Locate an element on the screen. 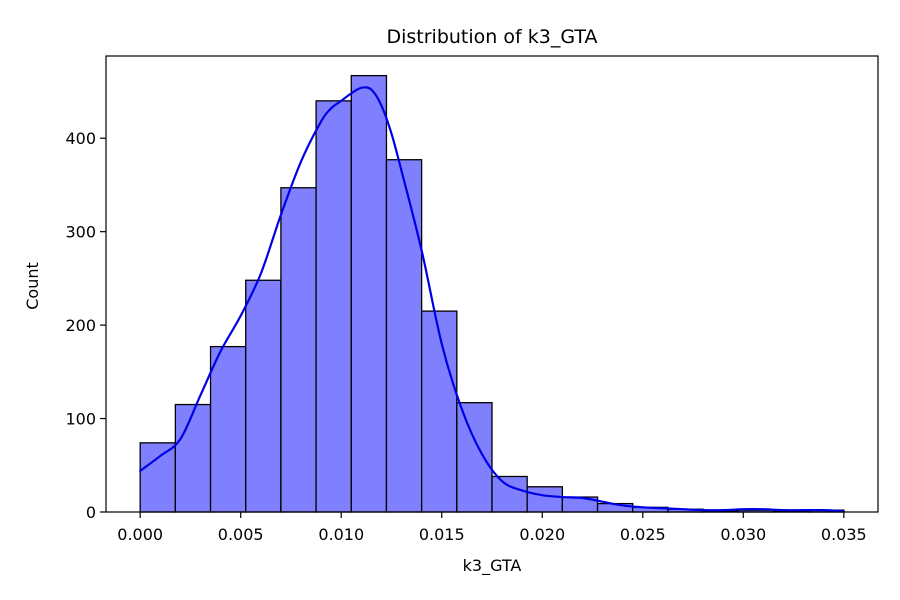 The width and height of the screenshot is (900, 600). y-tick-label: 100 is located at coordinates (80, 419).